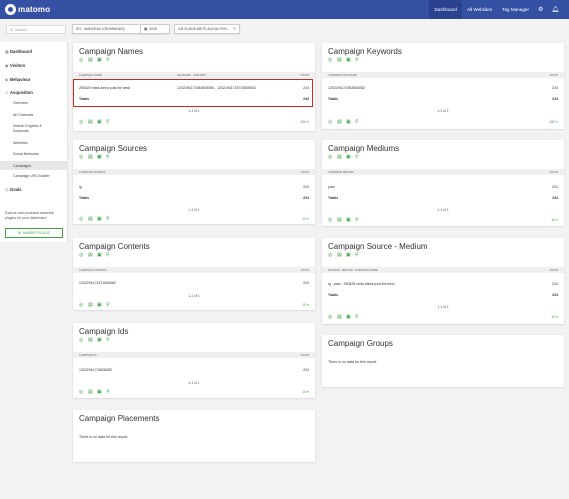 The image size is (569, 499). What do you see at coordinates (34, 103) in the screenshot?
I see `sidebar-sub-overview: Overview` at bounding box center [34, 103].